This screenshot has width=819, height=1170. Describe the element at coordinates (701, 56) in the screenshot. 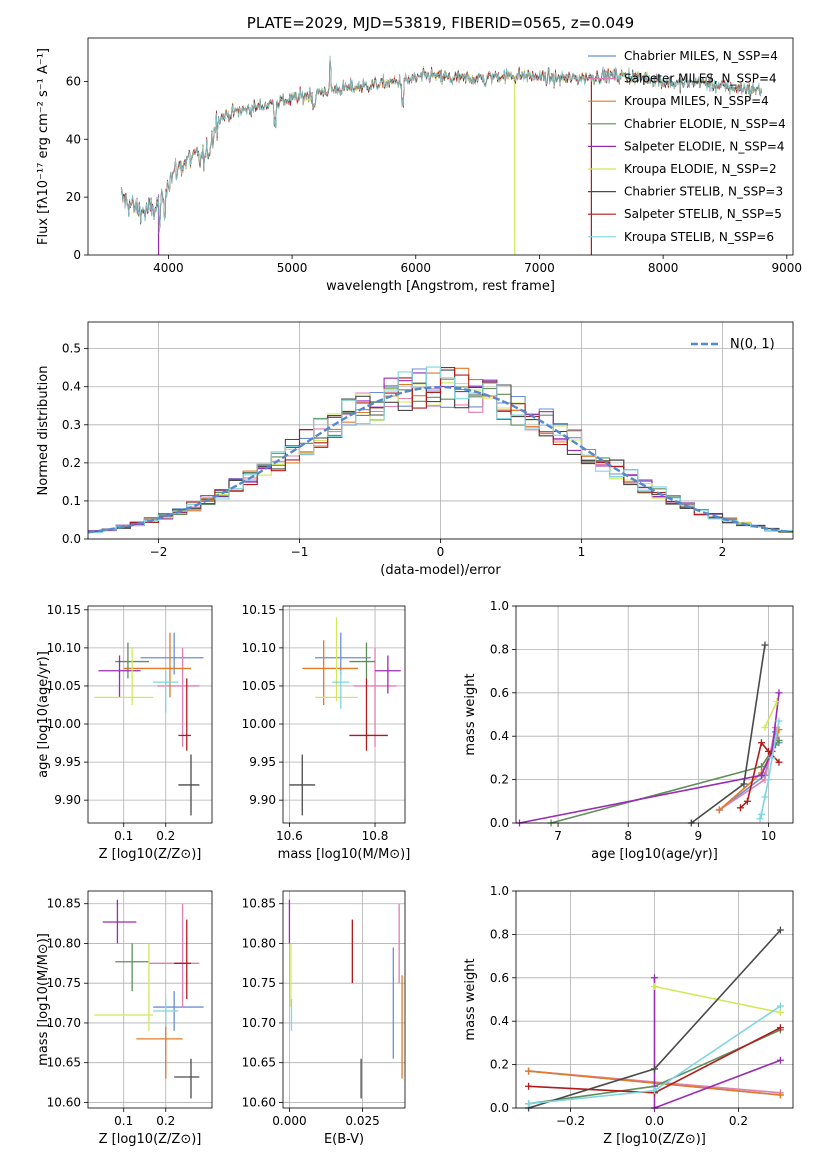

I see `legend-label: Chabrier MILES, N_SSP=4` at that location.